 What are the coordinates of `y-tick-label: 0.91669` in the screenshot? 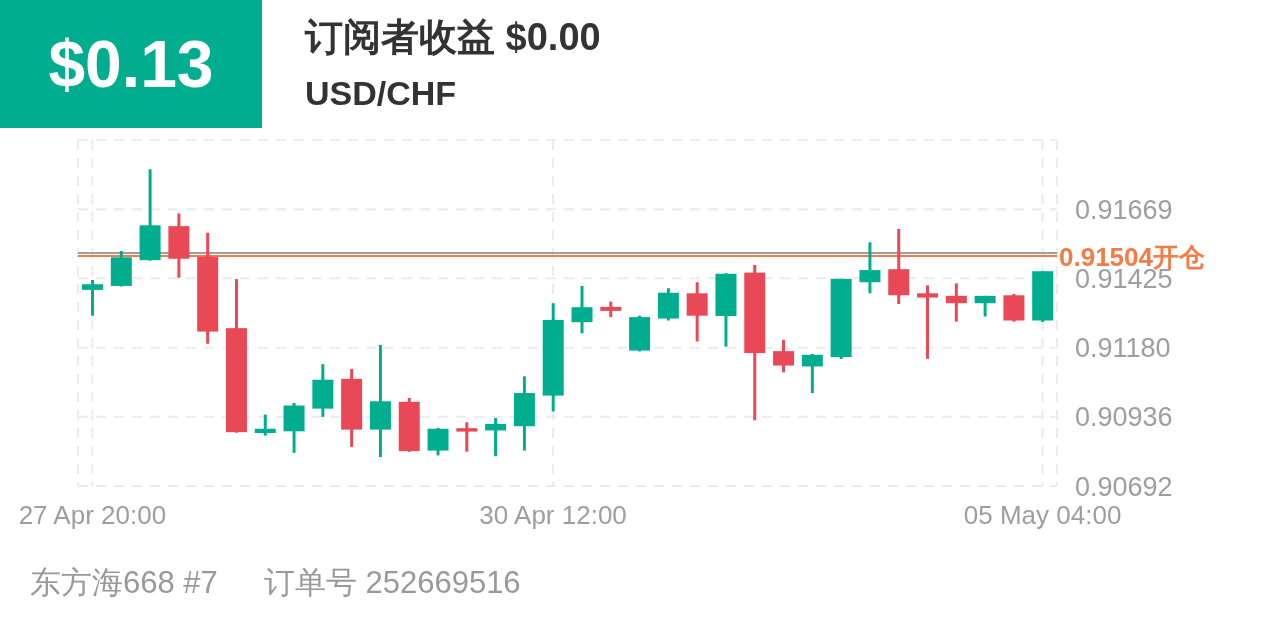 It's located at (1124, 209).